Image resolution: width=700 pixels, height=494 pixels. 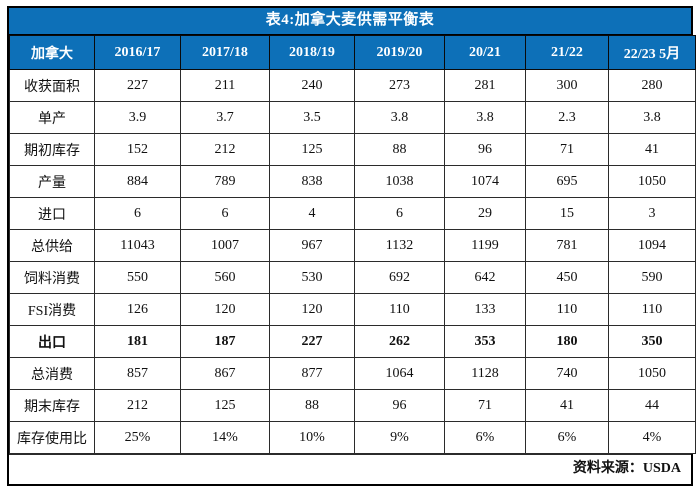 I want to click on table-row: 出口 181 187 227 262 353 180 350, so click(x=352, y=341).